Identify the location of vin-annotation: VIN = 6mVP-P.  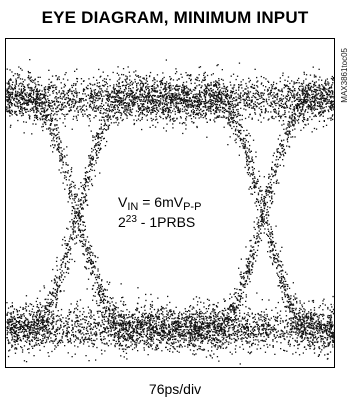
(160, 203).